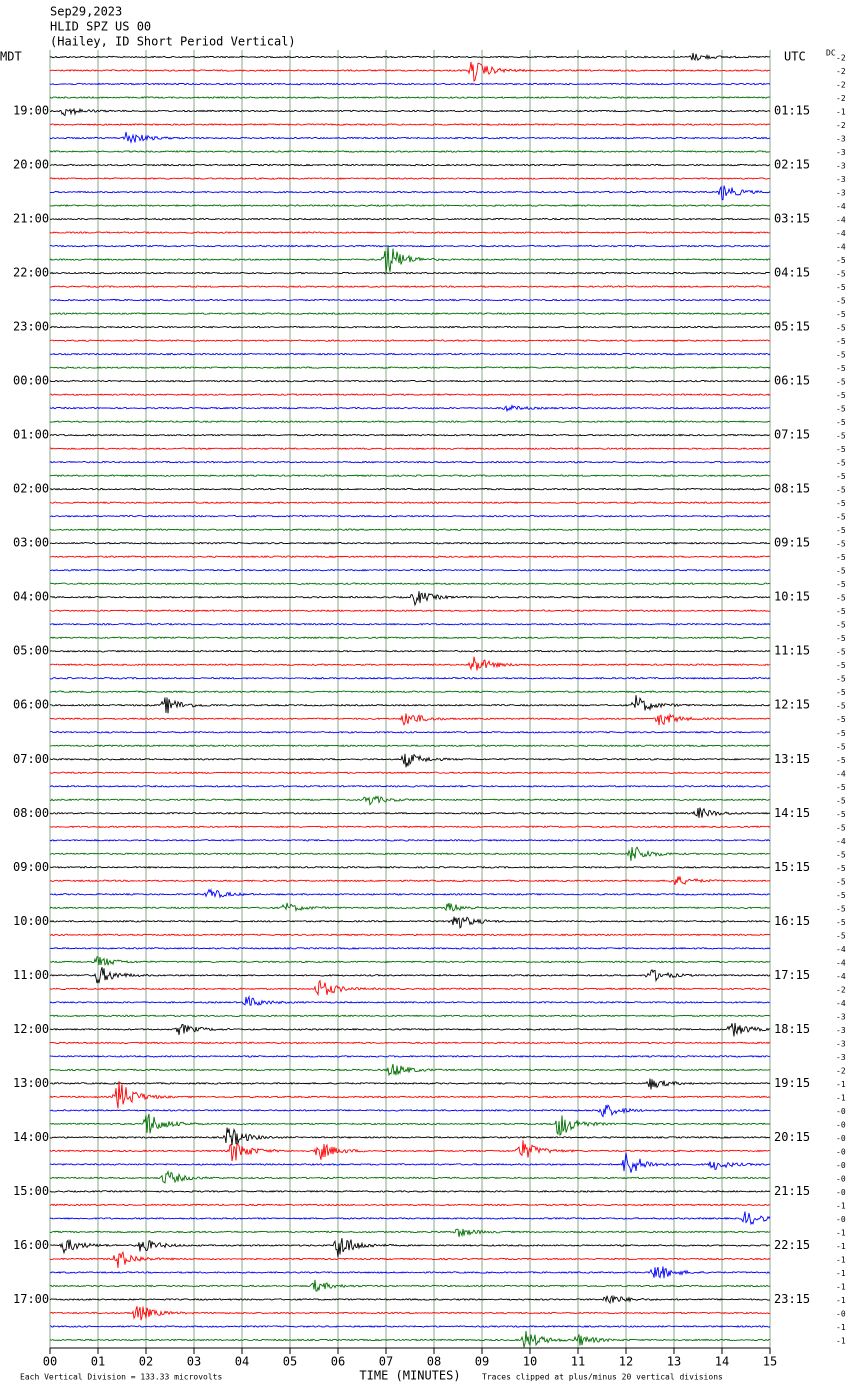  What do you see at coordinates (841, 1070) in the screenshot?
I see `dc-value: -2` at bounding box center [841, 1070].